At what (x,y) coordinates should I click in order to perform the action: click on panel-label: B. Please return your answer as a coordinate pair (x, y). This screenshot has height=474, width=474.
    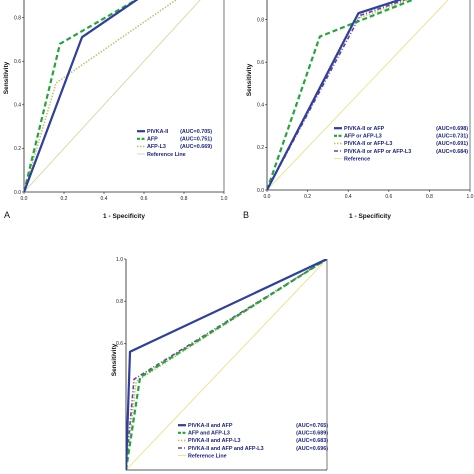
    Looking at the image, I should click on (246, 215).